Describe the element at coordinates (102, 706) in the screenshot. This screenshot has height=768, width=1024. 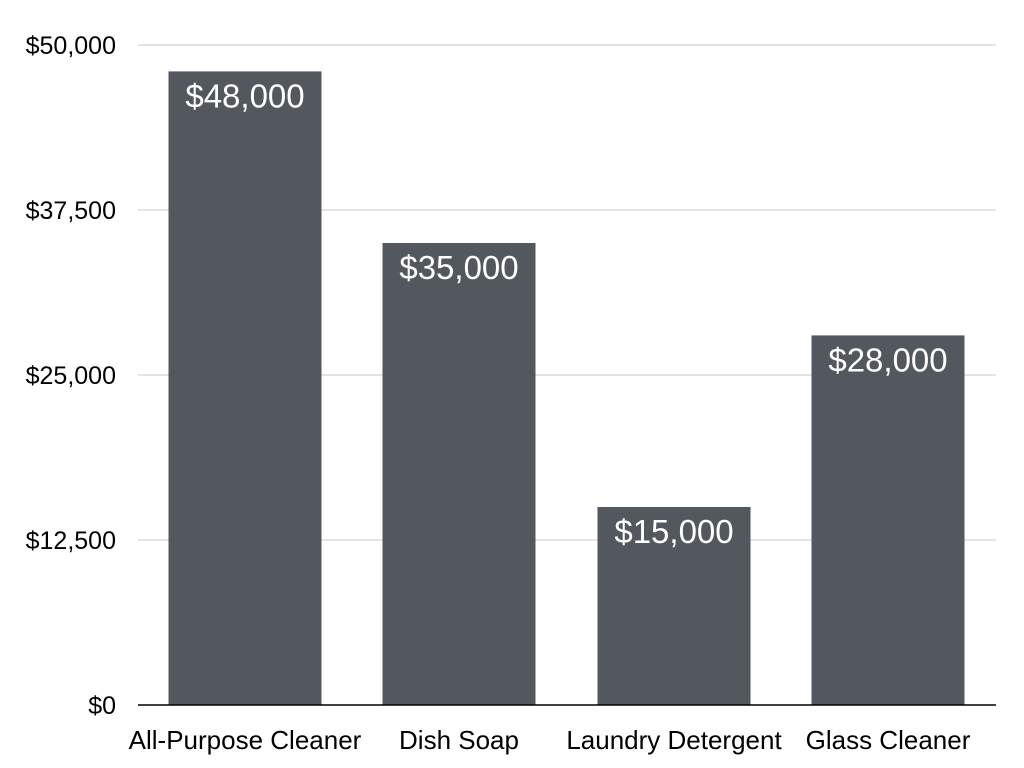
I see `y-tick-label: $0` at that location.